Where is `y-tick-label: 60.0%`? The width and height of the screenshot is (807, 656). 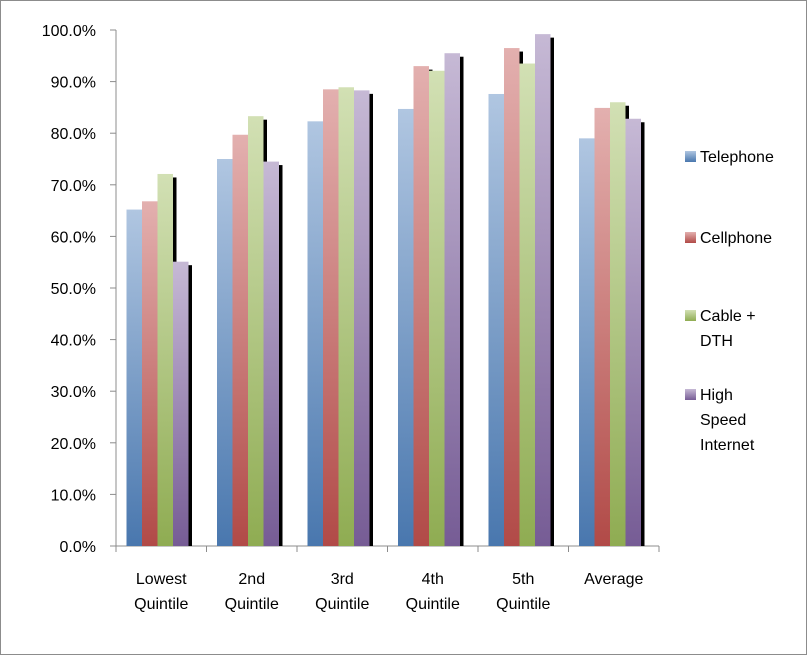
y-tick-label: 60.0% is located at coordinates (73, 237).